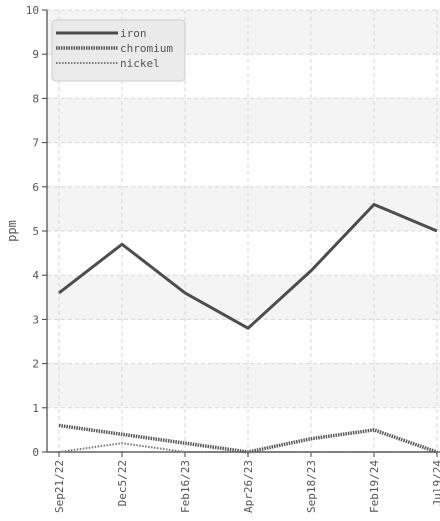  I want to click on y-tick-label: 4, so click(35, 275).